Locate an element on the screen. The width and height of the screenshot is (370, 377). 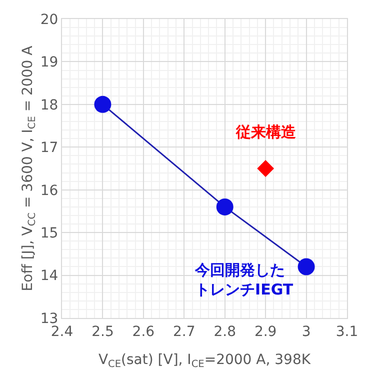
x-tick-label: 2.6 is located at coordinates (143, 332).